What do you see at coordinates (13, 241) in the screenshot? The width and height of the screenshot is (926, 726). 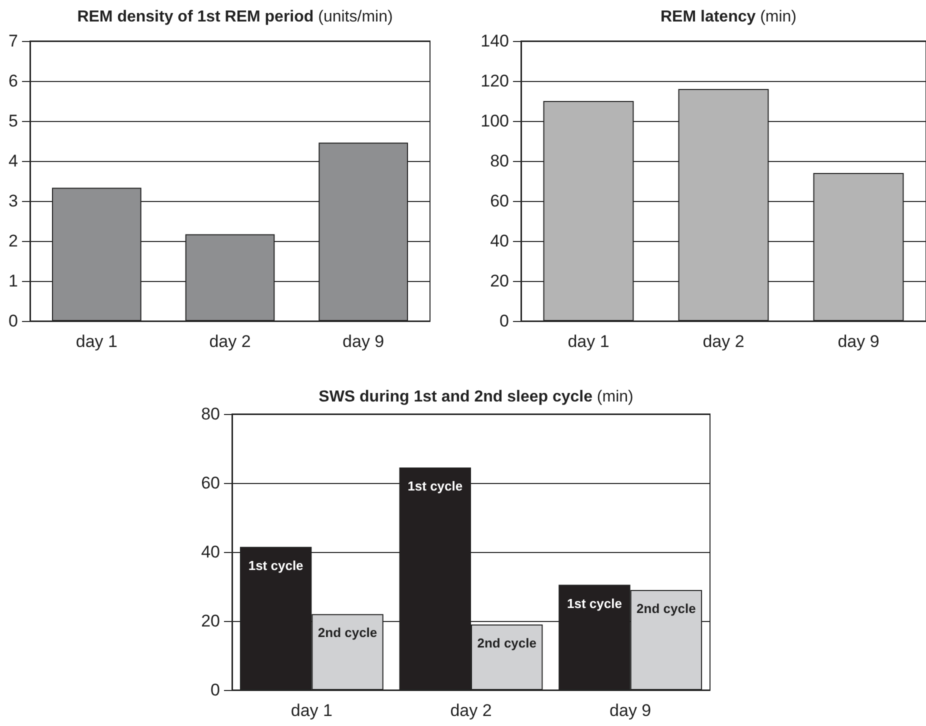 I see `y-tick-label: 2` at bounding box center [13, 241].